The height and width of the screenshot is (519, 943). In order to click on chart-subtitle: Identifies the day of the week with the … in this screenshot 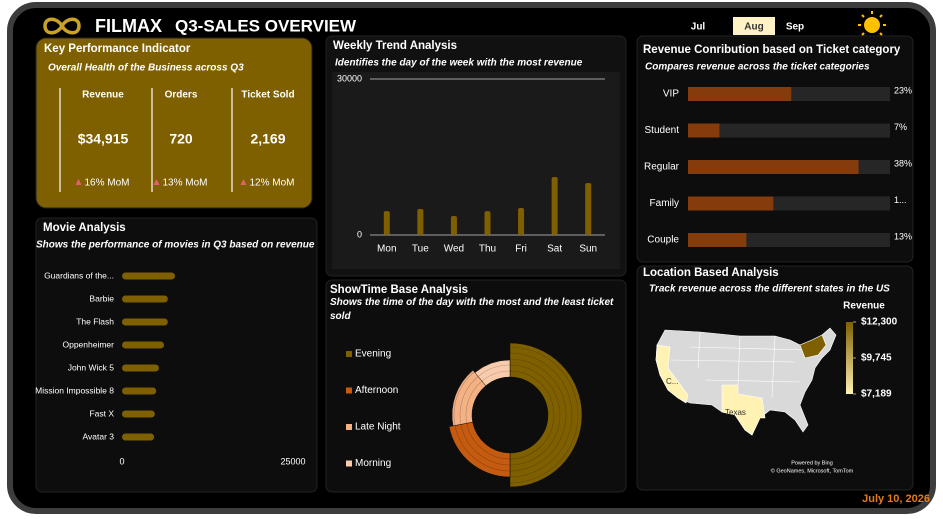, I will do `click(459, 63)`.